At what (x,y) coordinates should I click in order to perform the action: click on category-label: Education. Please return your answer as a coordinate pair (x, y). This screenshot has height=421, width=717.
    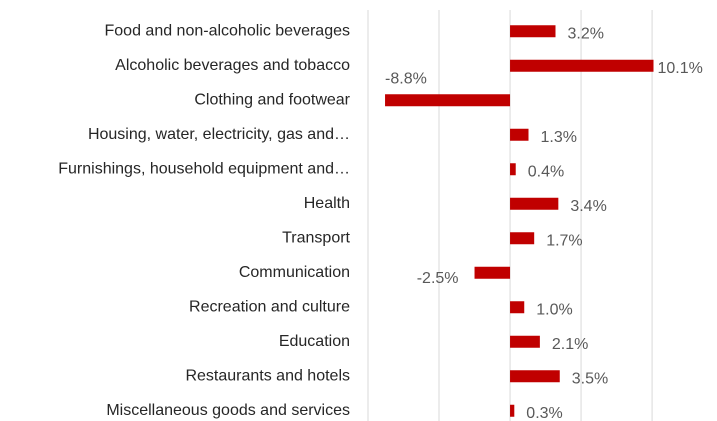
    Looking at the image, I should click on (314, 341).